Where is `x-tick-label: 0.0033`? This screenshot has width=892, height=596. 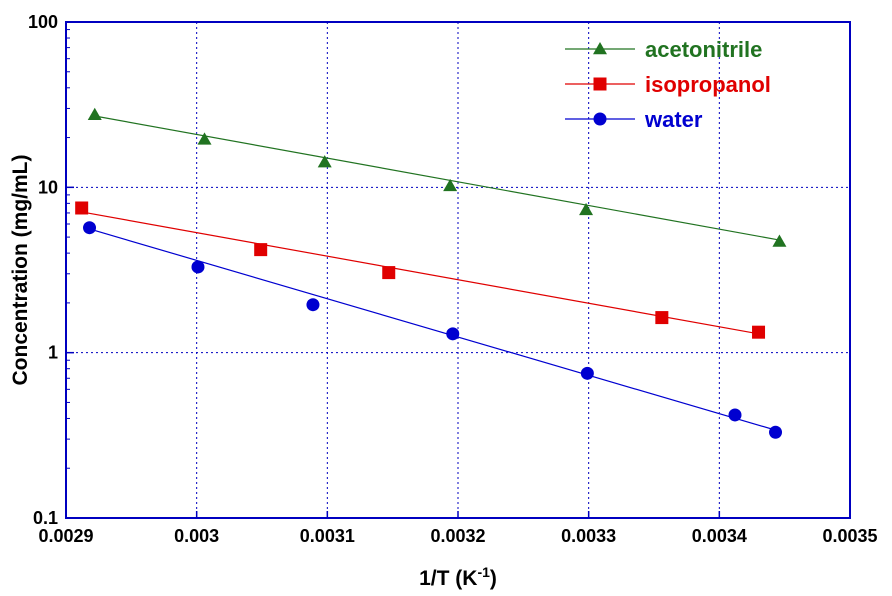 x-tick-label: 0.0033 is located at coordinates (588, 536).